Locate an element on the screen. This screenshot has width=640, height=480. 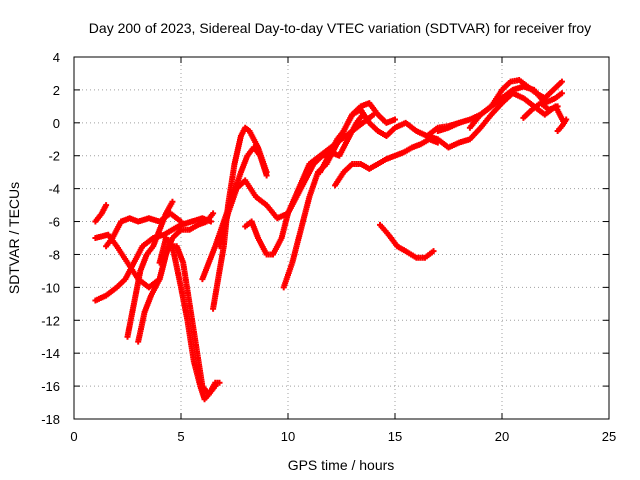
y-tick-label: -6 is located at coordinates (54, 222).